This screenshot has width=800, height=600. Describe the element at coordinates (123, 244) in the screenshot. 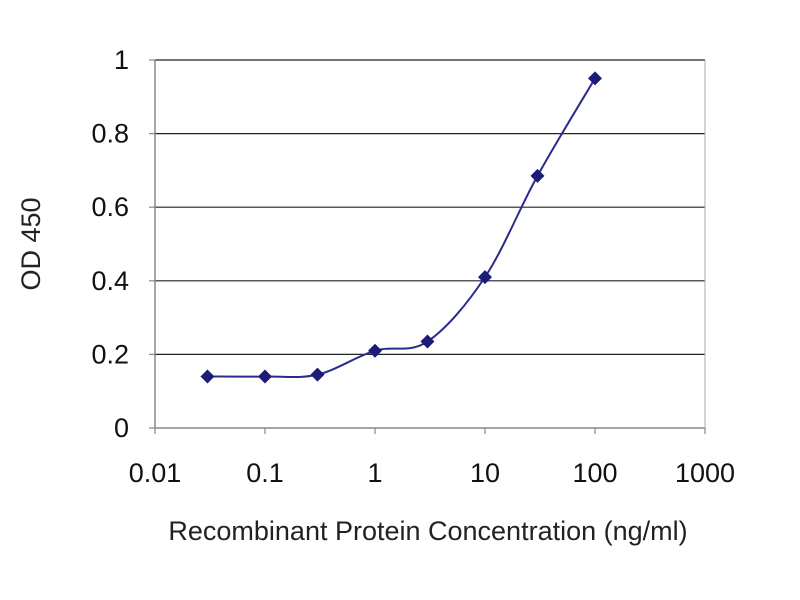

I see `y-ticks: 0 0.2 0.4 0.6 0.8 1` at that location.